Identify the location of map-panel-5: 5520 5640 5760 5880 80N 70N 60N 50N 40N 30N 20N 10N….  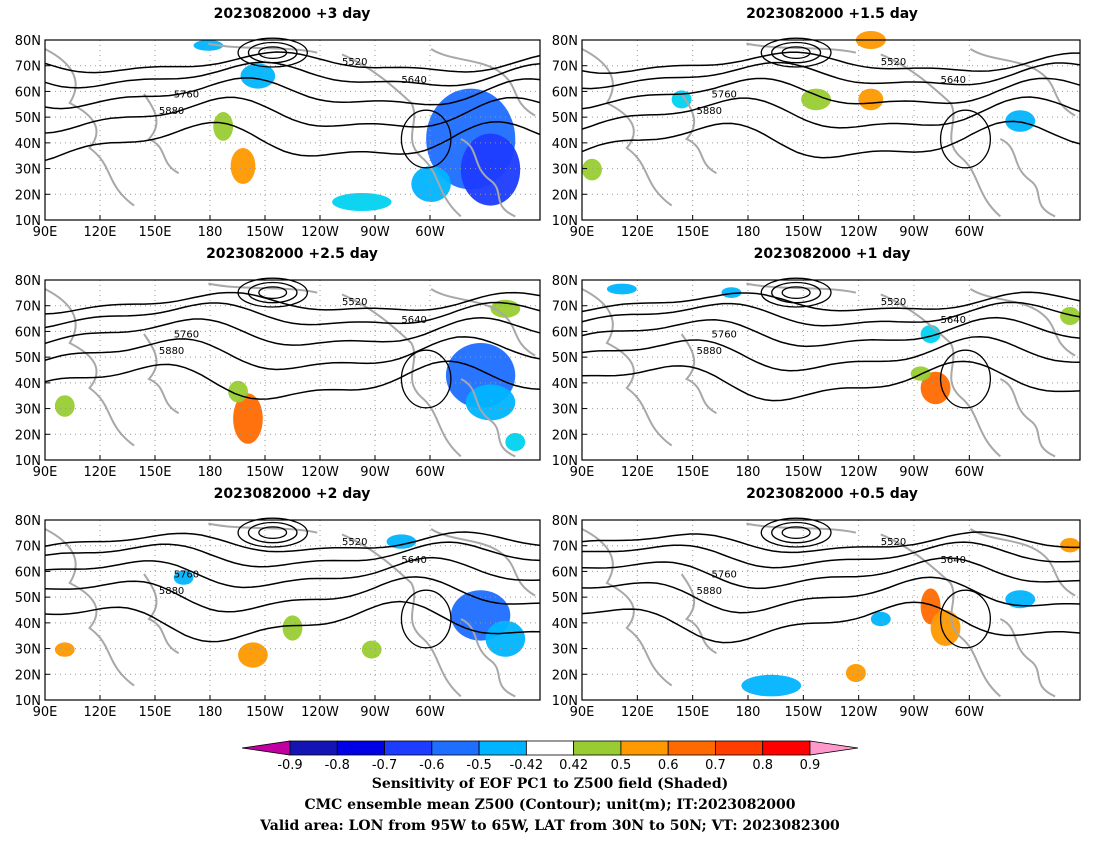
(277, 617).